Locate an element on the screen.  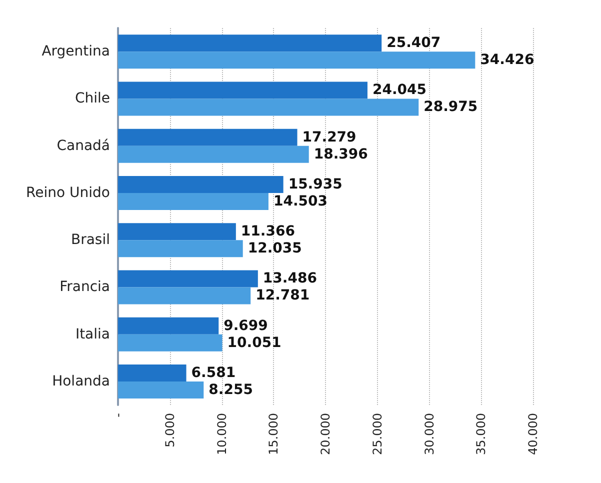
data-label: 34.426 is located at coordinates (507, 60).